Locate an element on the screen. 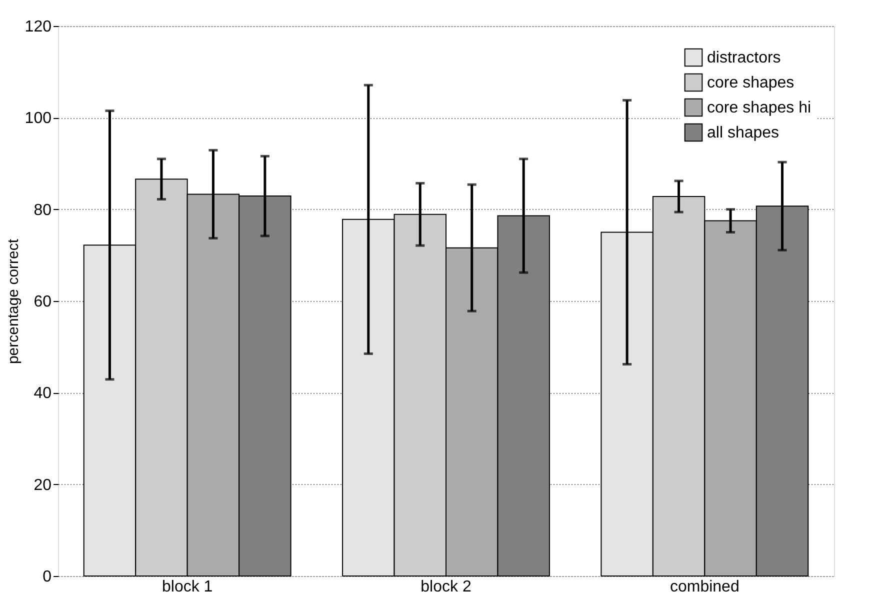 This screenshot has width=890, height=606. y-tick-label: 40 is located at coordinates (43, 393).